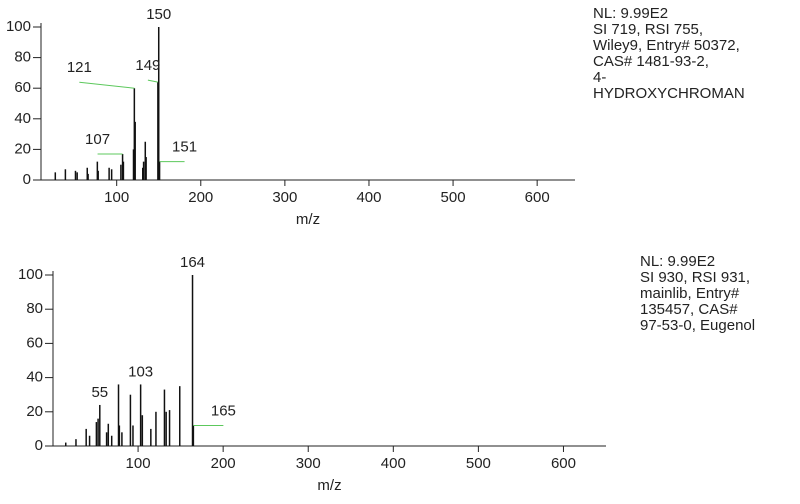  Describe the element at coordinates (140, 371) in the screenshot. I see `peak-label: 103` at that location.